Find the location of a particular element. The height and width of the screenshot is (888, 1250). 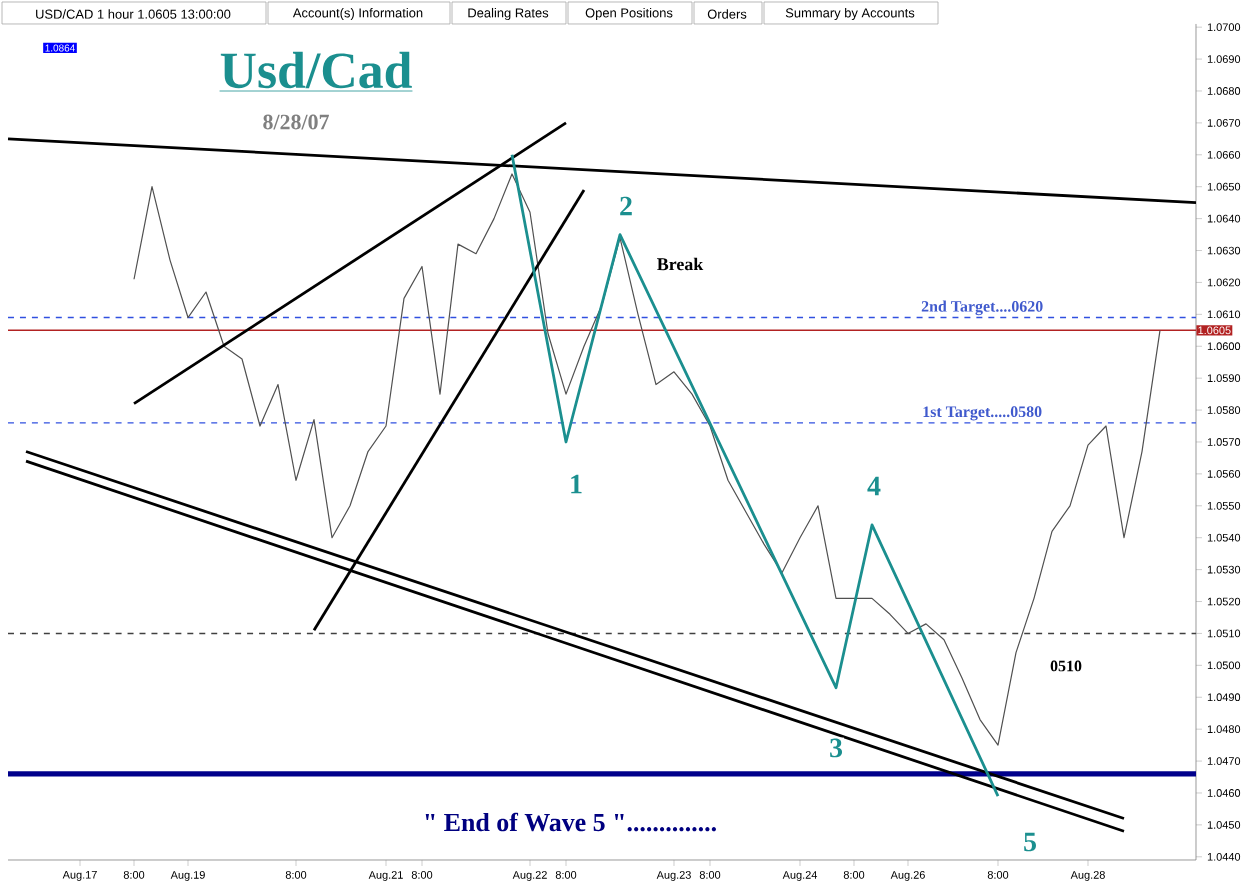

text: 8/28/07 is located at coordinates (296, 122).